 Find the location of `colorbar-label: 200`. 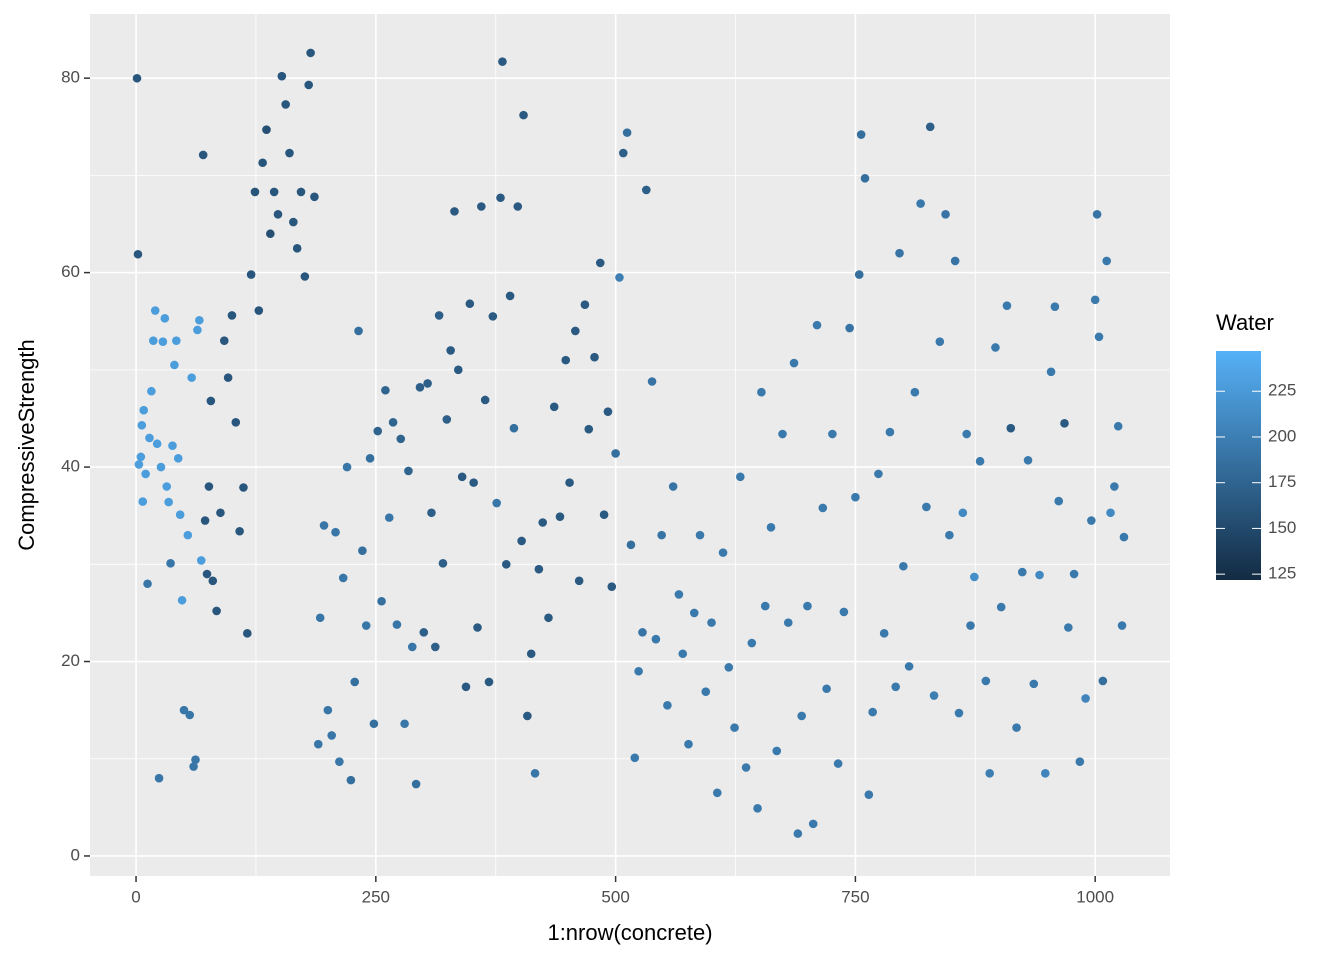

colorbar-label: 200 is located at coordinates (1282, 435).